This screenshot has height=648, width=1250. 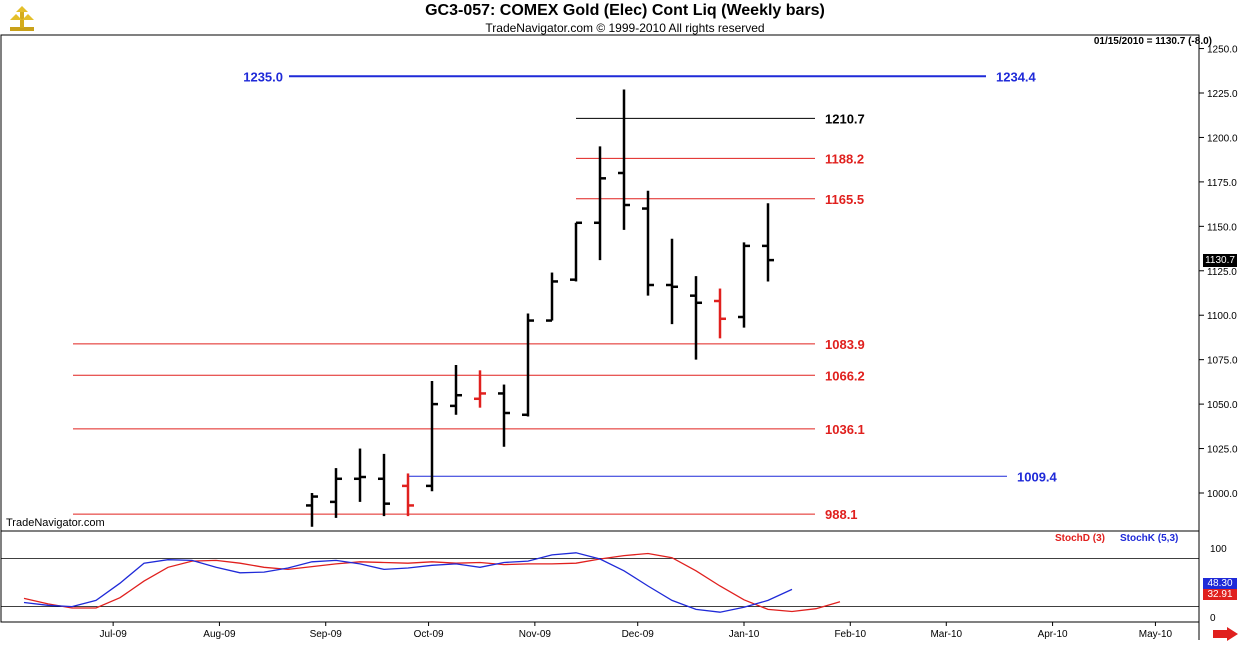 I want to click on level-label: 1009.4, so click(x=1037, y=476).